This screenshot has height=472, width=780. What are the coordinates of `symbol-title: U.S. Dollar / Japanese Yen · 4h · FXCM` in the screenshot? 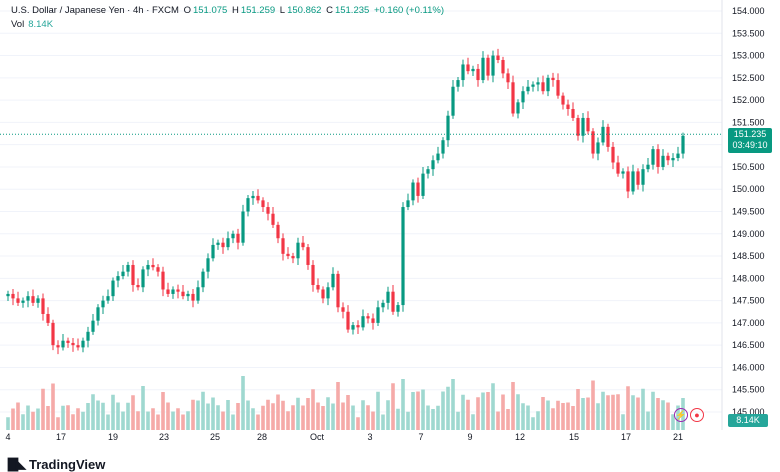 It's located at (95, 10).